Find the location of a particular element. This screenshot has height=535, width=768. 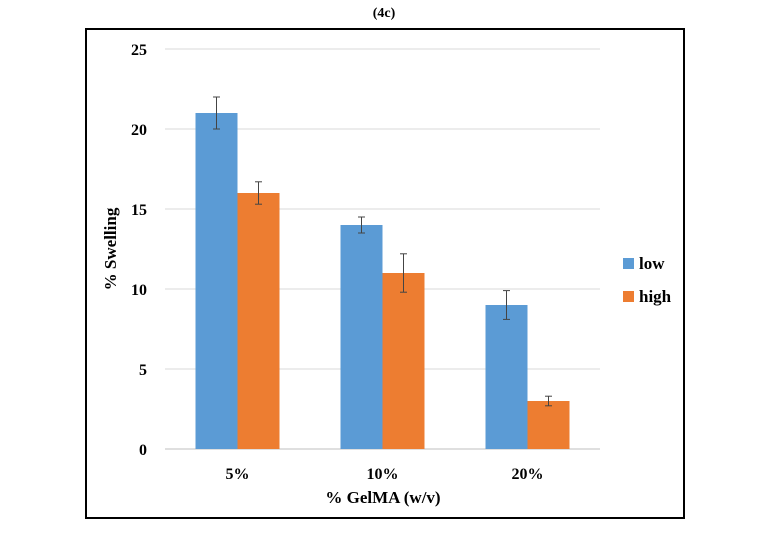

x-tick-label: 10% is located at coordinates (383, 474).